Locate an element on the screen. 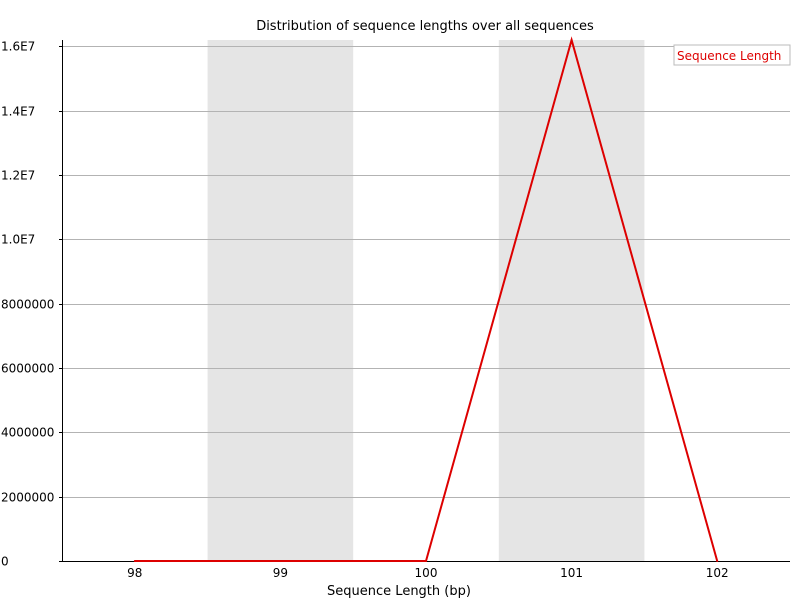 The width and height of the screenshot is (800, 604). y-tick-label: 6000000 is located at coordinates (27, 369).